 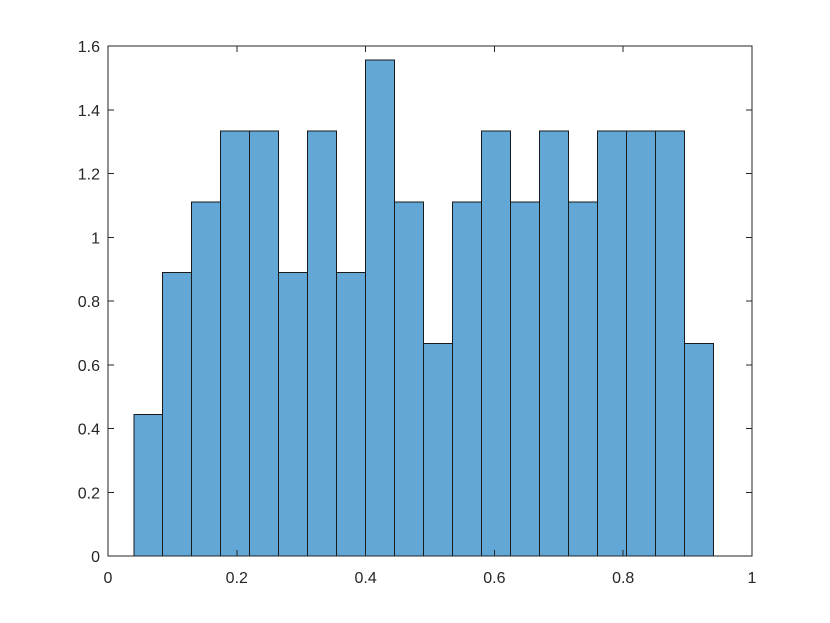 What do you see at coordinates (237, 578) in the screenshot?
I see `x-tick-label: 0.2` at bounding box center [237, 578].